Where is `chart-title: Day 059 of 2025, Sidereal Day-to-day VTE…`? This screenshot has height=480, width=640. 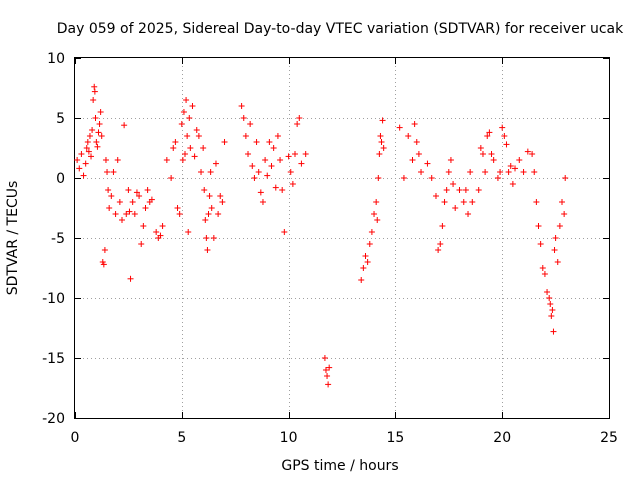 chart-title: Day 059 of 2025, Sidereal Day-to-day VTE… is located at coordinates (340, 29).